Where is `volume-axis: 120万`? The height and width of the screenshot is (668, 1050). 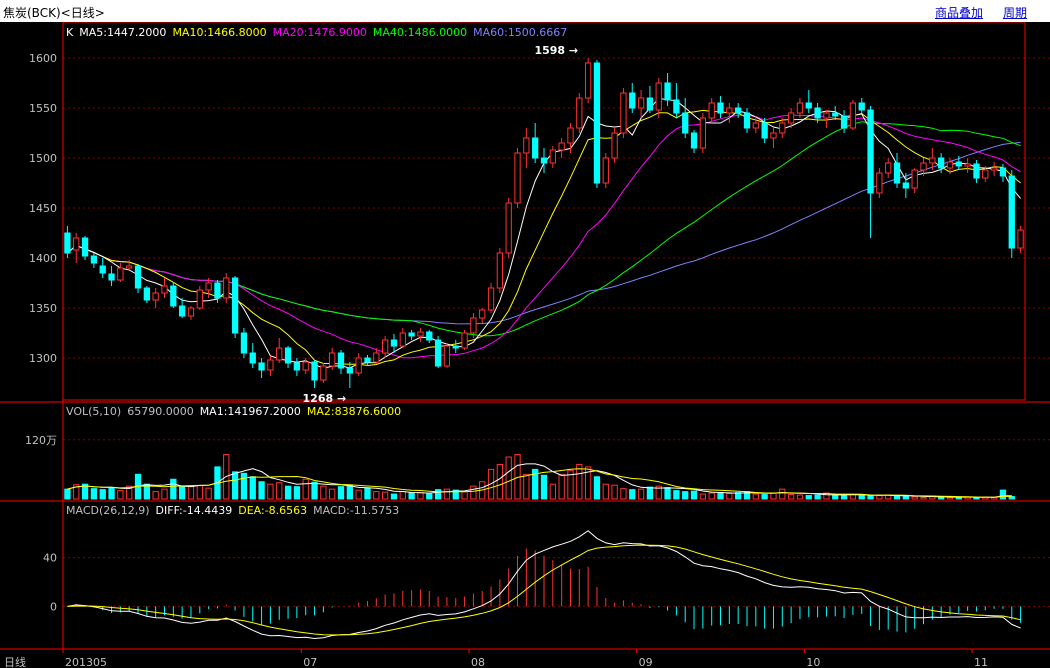 volume-axis: 120万 is located at coordinates (41, 440).